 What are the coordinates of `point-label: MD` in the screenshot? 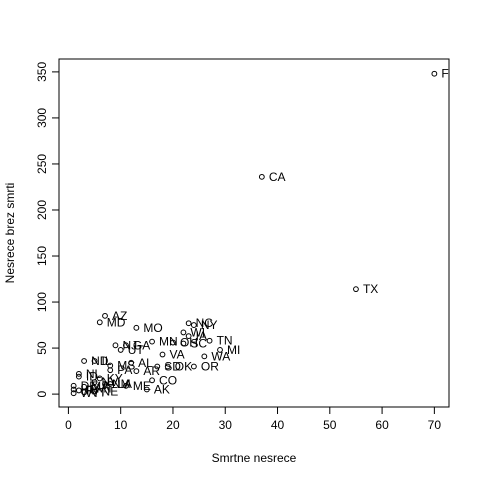 It's located at (116, 322).